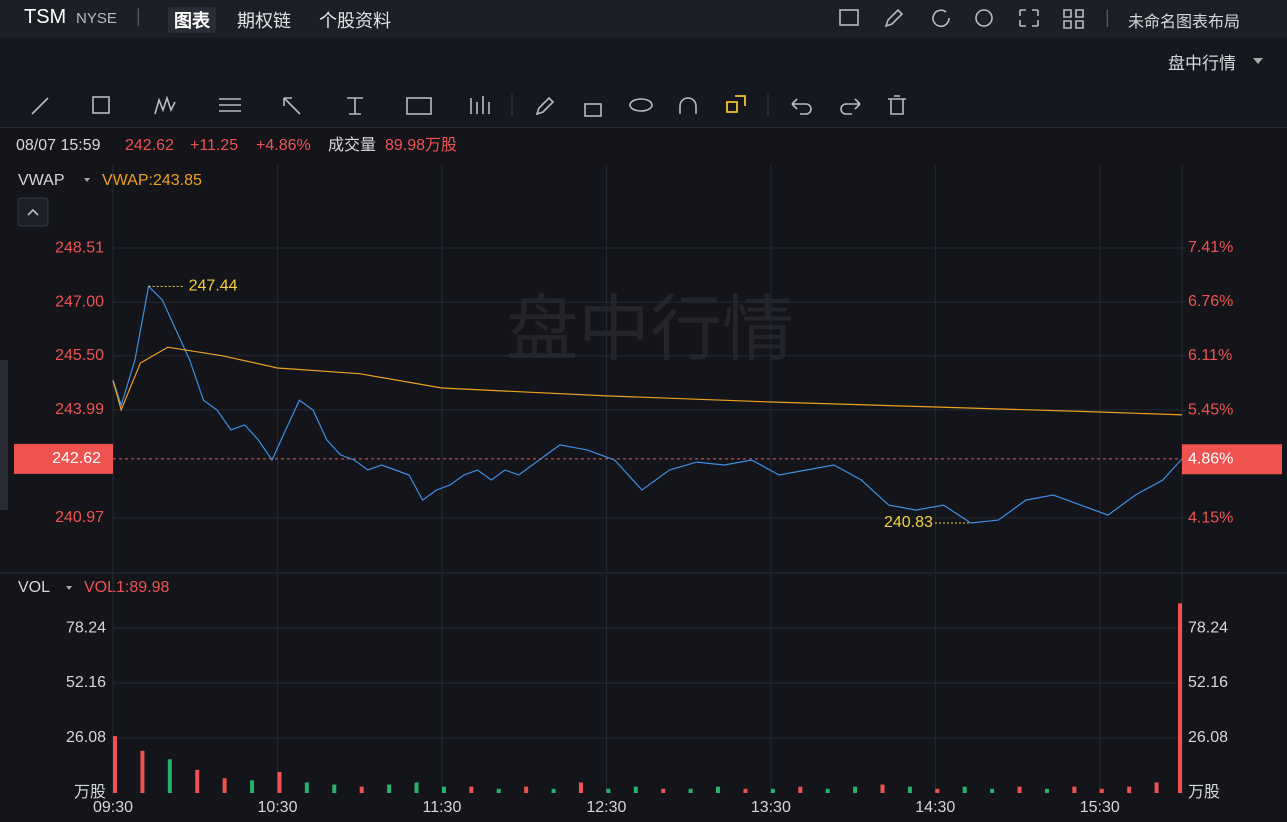 The width and height of the screenshot is (1287, 822). I want to click on y-tick-label: 248.51, so click(79, 247).